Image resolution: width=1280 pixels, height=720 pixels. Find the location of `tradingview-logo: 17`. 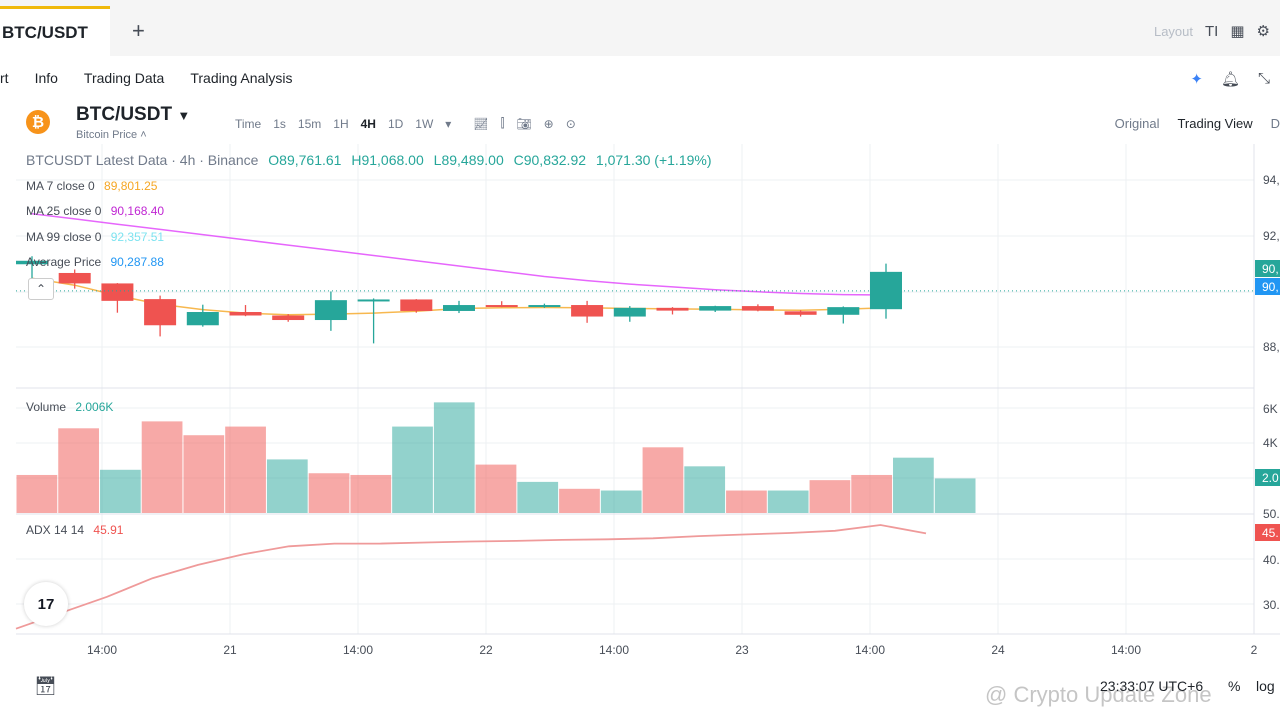

tradingview-logo: 17 is located at coordinates (46, 604).